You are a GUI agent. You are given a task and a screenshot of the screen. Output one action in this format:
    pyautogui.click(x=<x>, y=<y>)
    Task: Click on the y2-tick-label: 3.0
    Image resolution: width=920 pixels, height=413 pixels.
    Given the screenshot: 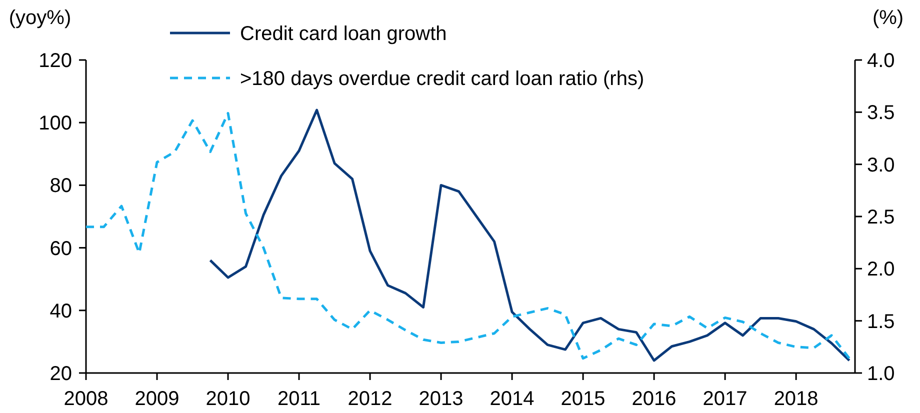 What is the action you would take?
    pyautogui.click(x=881, y=165)
    